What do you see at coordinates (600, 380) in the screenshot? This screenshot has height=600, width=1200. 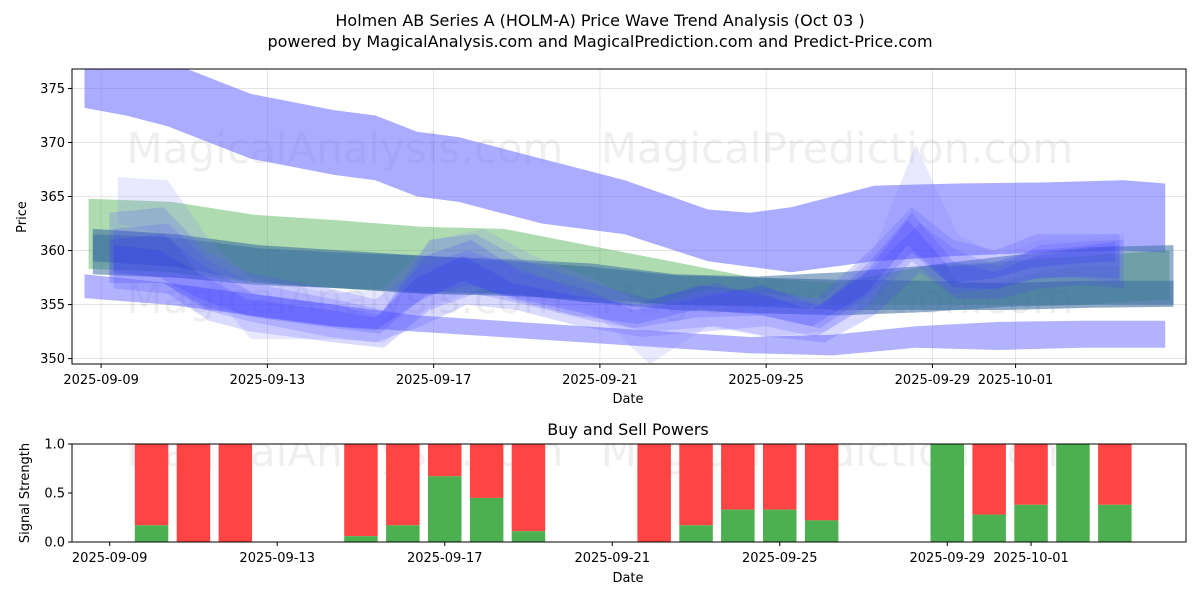 I see `price-xtick-label-3: 2025-09-21` at bounding box center [600, 380].